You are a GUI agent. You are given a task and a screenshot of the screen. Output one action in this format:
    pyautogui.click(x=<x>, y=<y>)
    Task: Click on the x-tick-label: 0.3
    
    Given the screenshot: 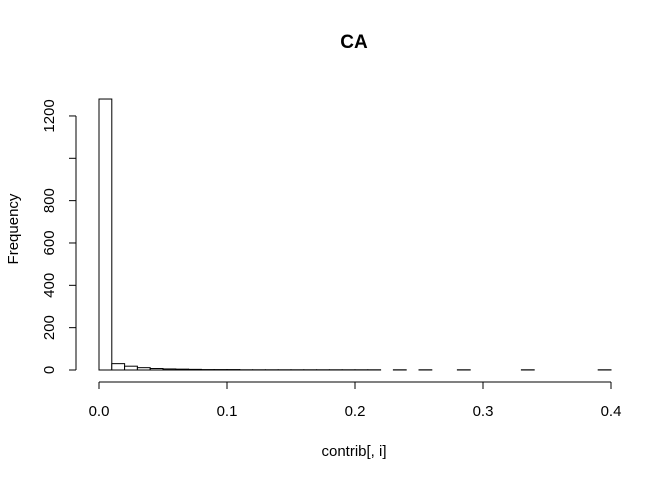 What is the action you would take?
    pyautogui.click(x=483, y=411)
    